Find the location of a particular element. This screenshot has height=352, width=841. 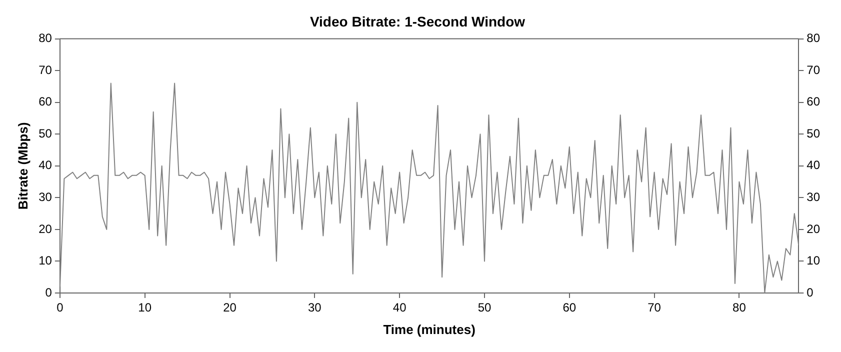

x-tick-label: 80 is located at coordinates (739, 307).